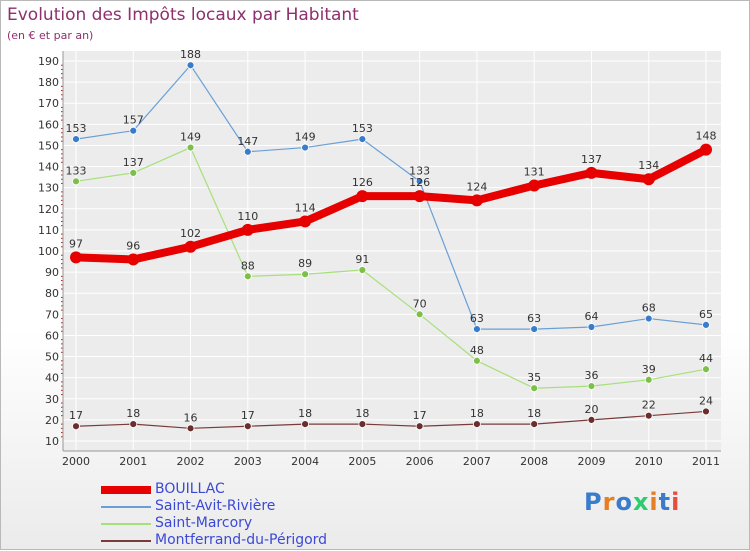 The width and height of the screenshot is (750, 551). What do you see at coordinates (76, 170) in the screenshot?
I see `data-label-saint-marcory-2000: 133` at bounding box center [76, 170].